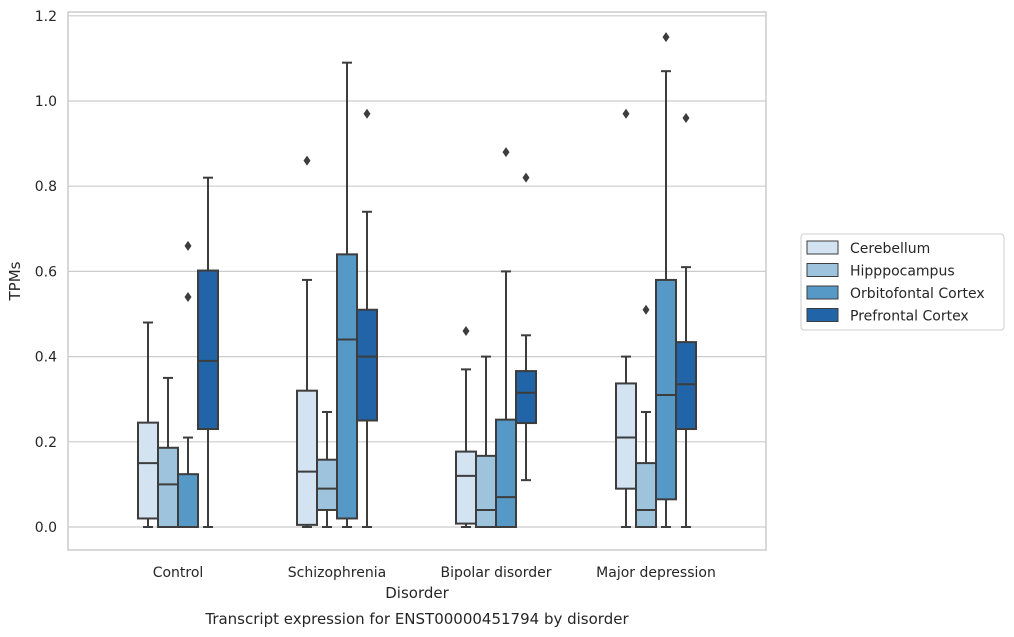 The image size is (1014, 637). Describe the element at coordinates (909, 317) in the screenshot. I see `legend-label: Prefrontal Cortex` at that location.